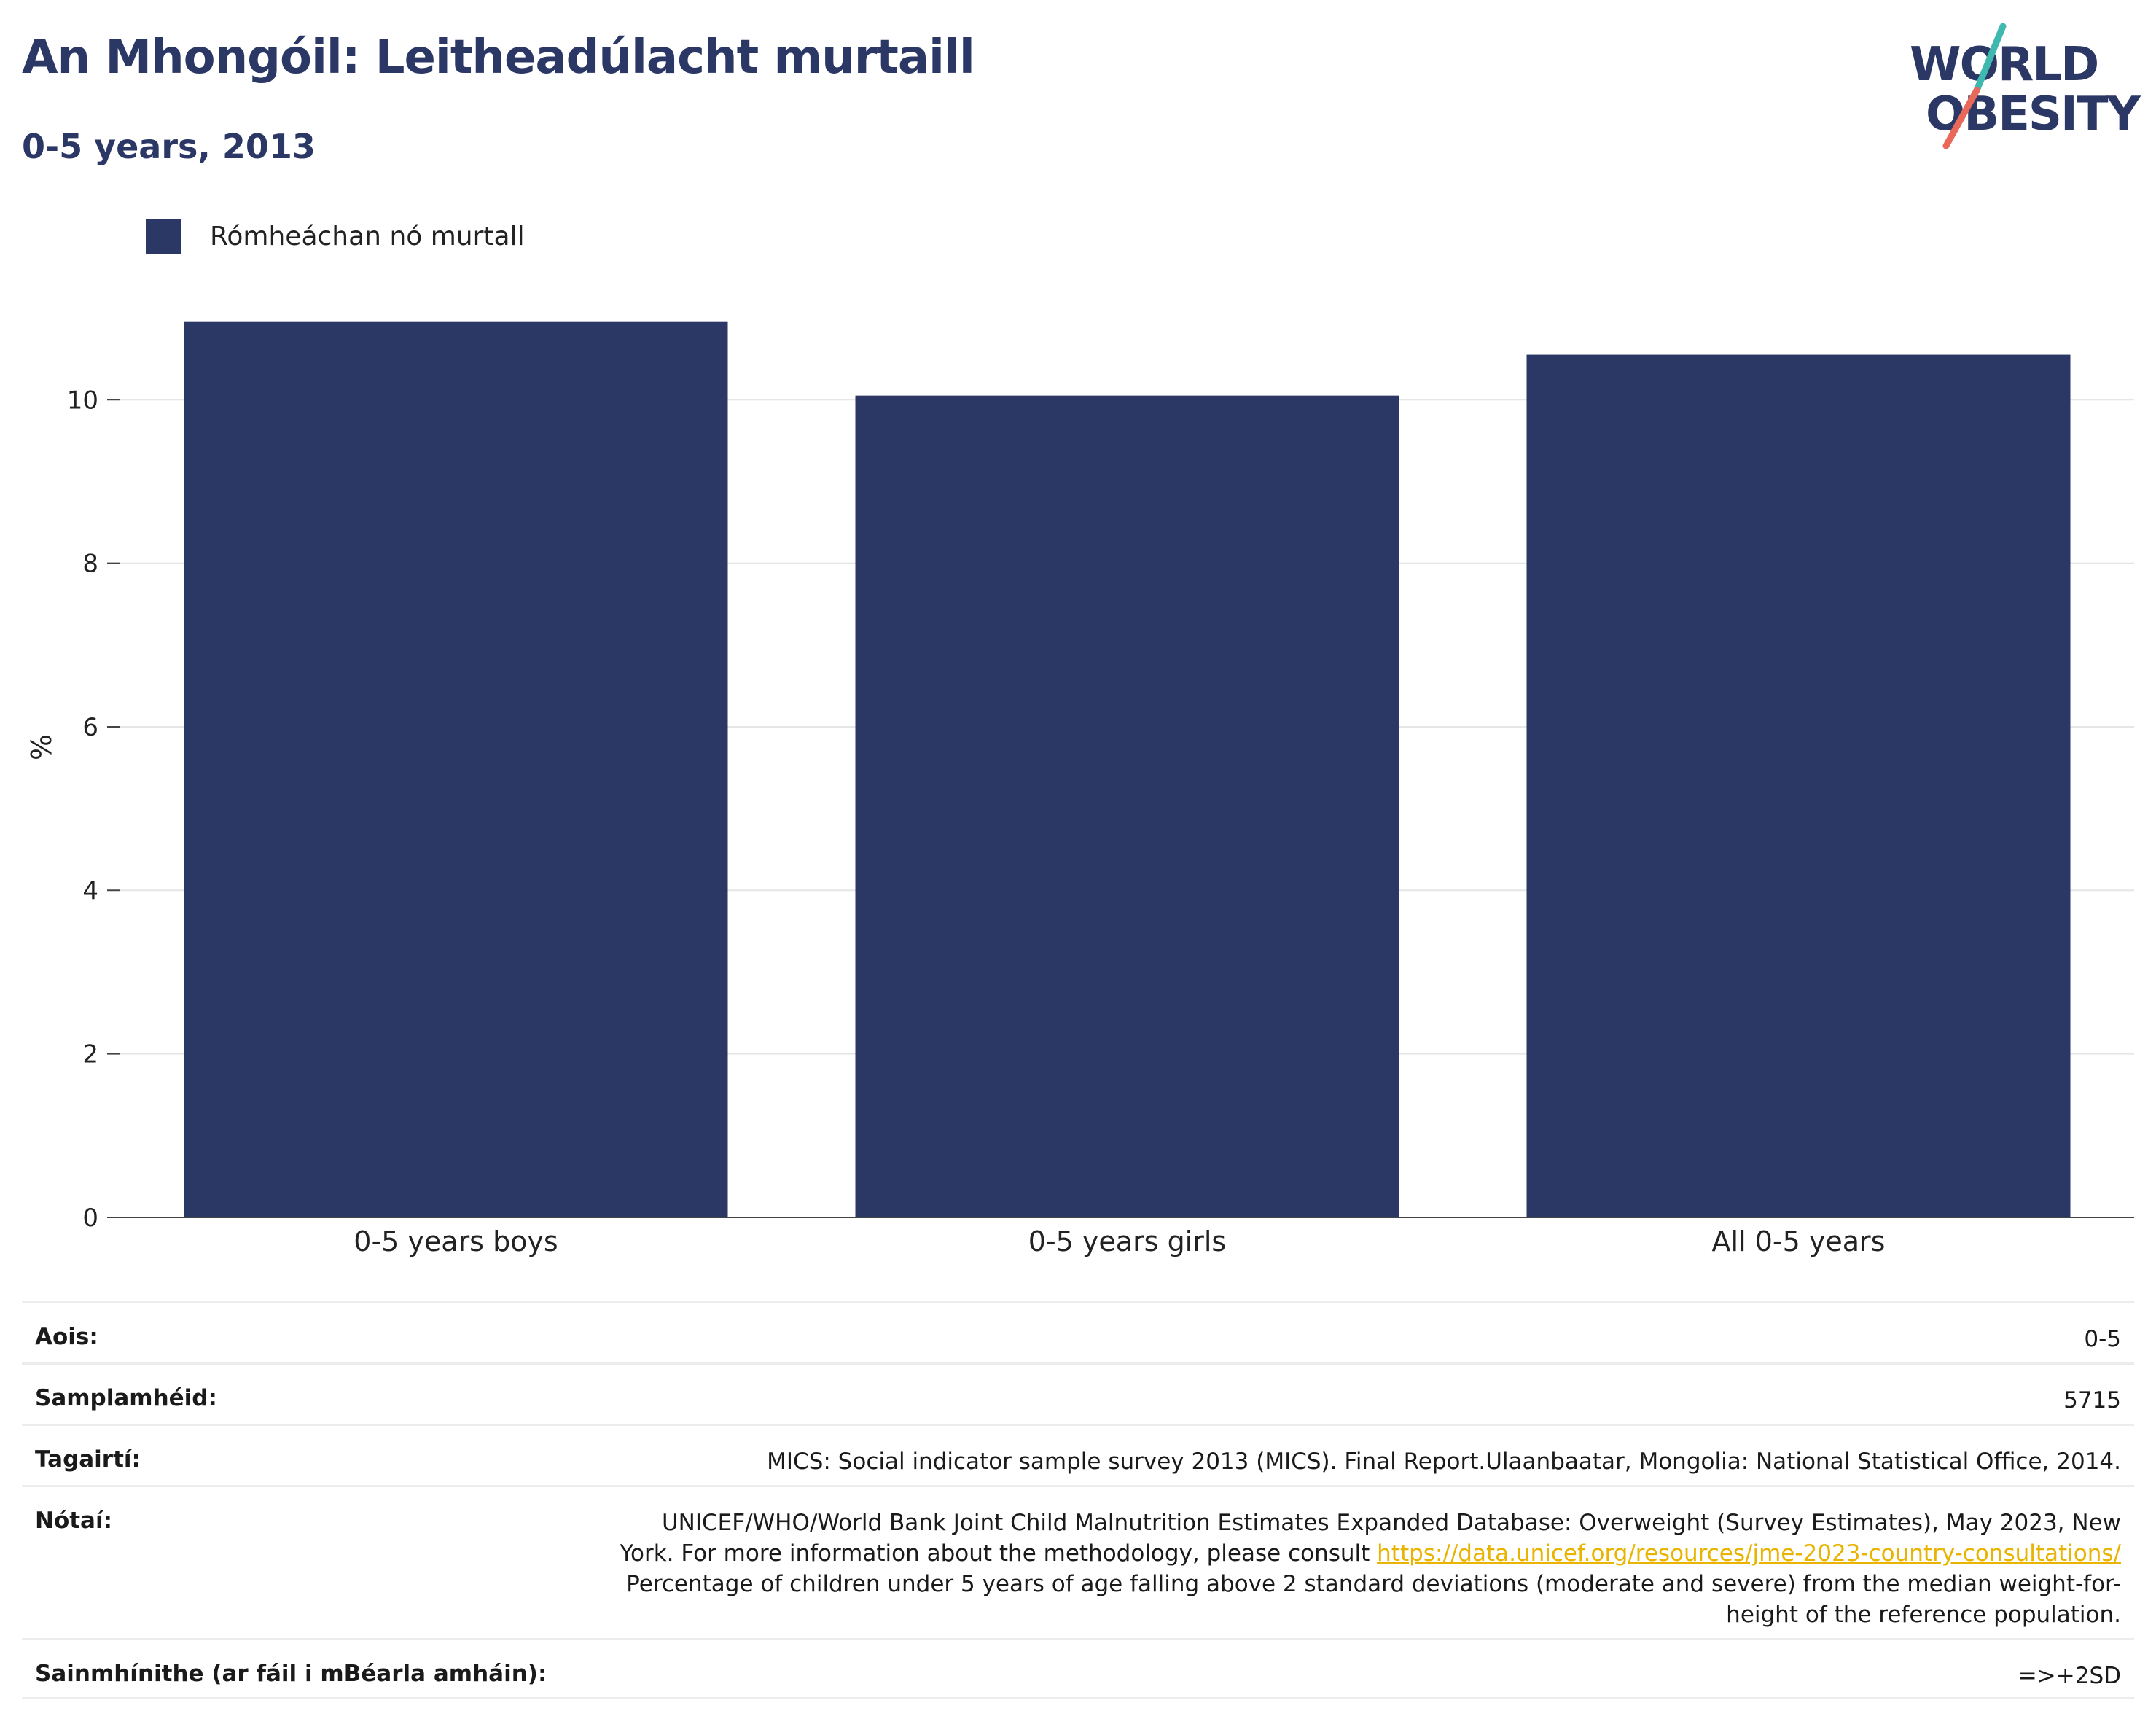 This screenshot has width=2156, height=1735. I want to click on x-category-label: All 0-5 years, so click(1799, 1241).